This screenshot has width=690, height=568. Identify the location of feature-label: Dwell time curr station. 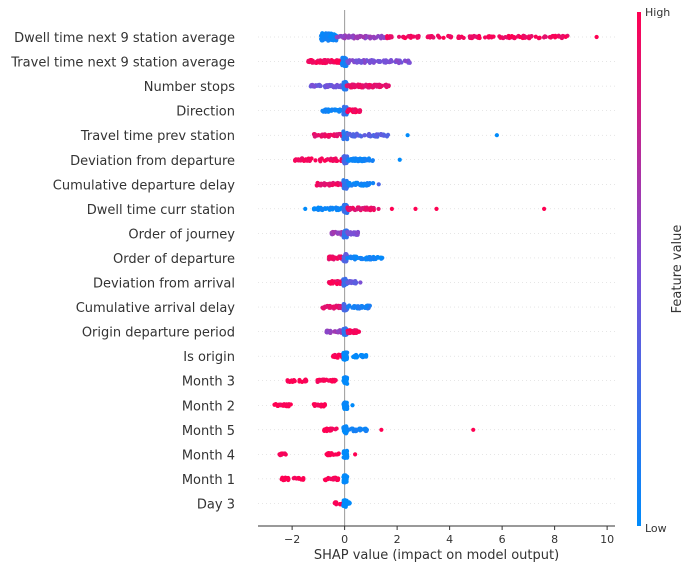
(161, 210).